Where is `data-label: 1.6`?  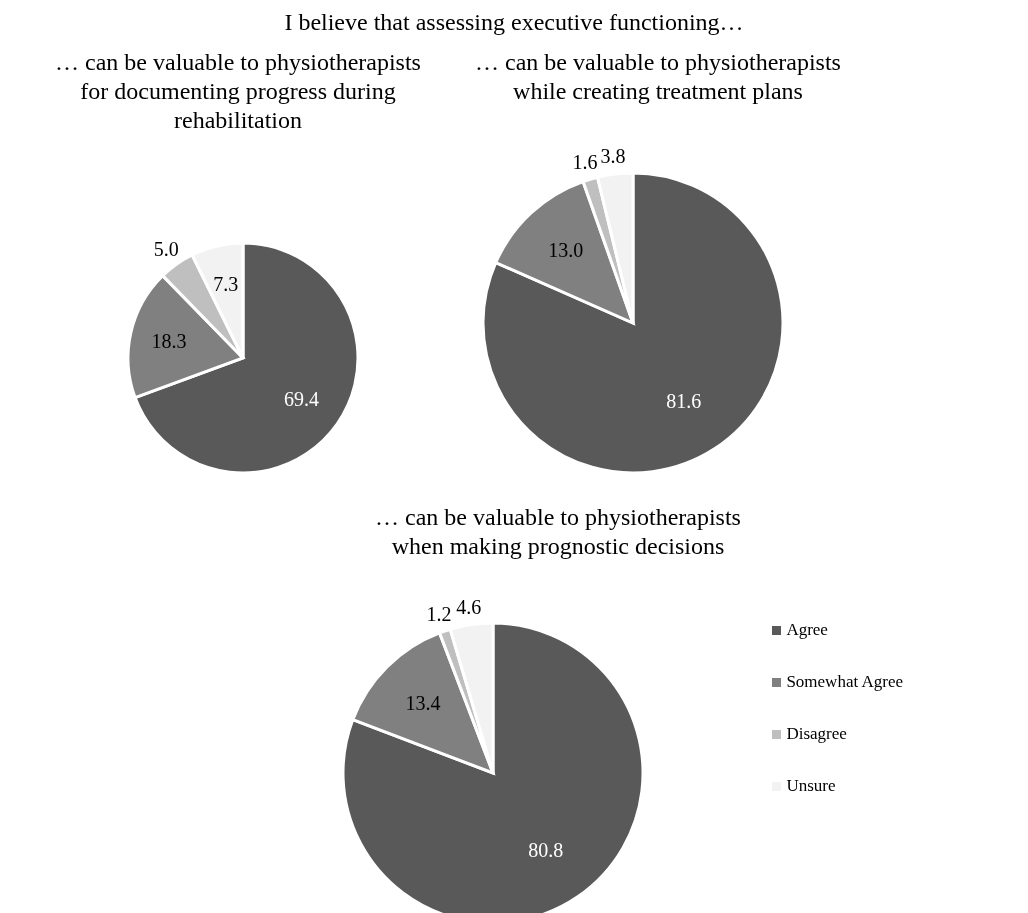 data-label: 1.6 is located at coordinates (585, 161).